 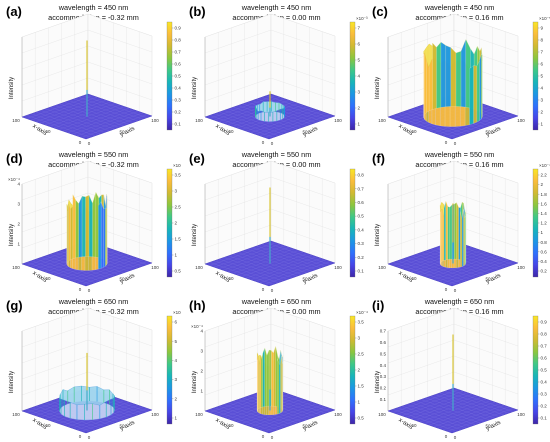 I want to click on colorbar-tick-label: 0.6, so click(x=544, y=251).